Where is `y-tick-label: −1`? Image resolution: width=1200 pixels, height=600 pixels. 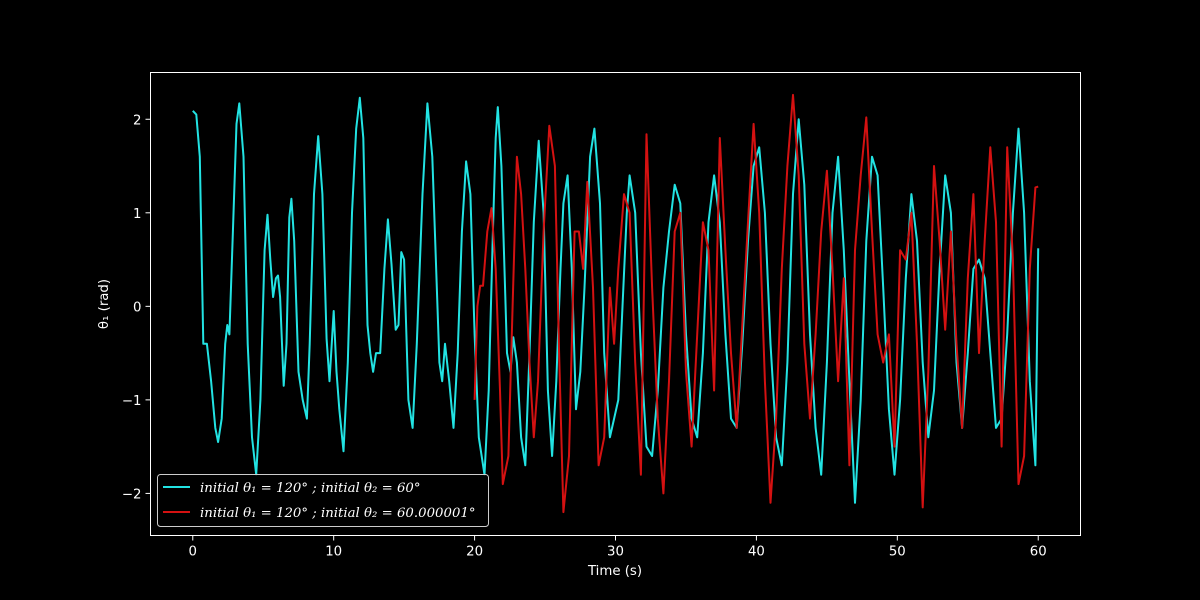
y-tick-label: −1 is located at coordinates (132, 401).